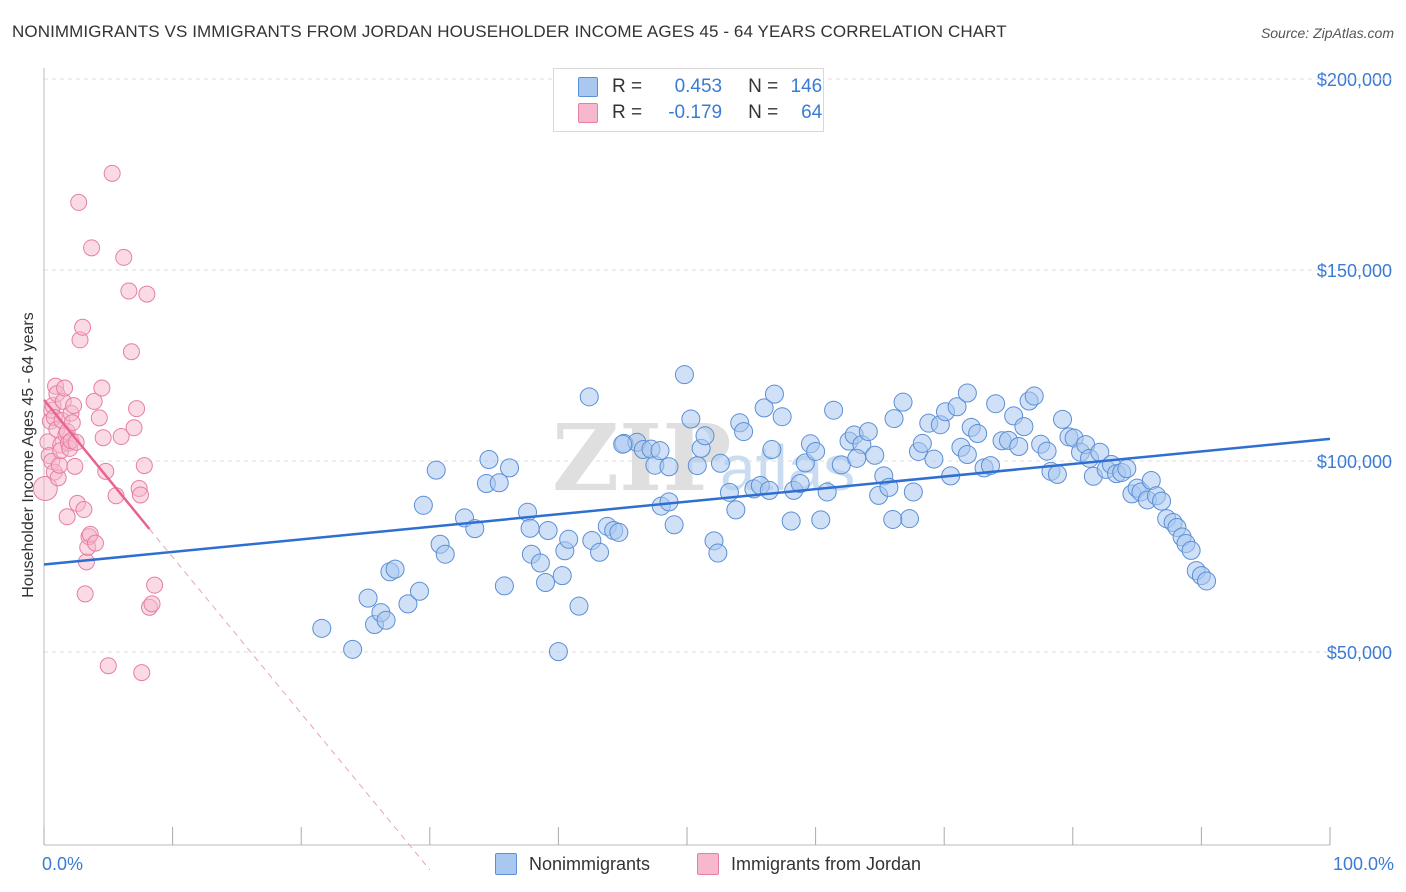 This screenshot has width=1406, height=892. What do you see at coordinates (290, 699) in the screenshot?
I see `trendline-jordan-extension` at bounding box center [290, 699].